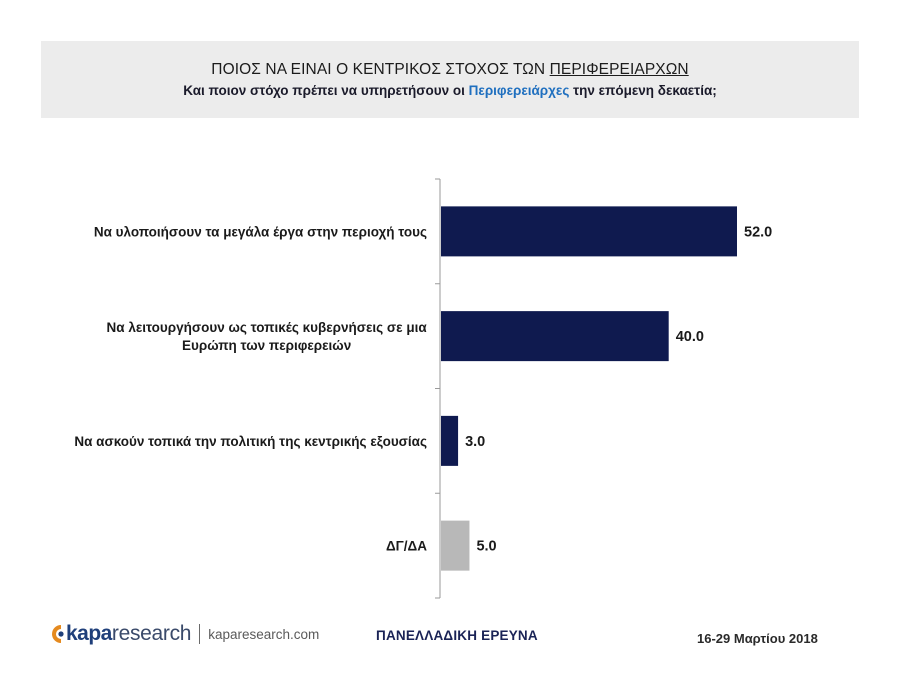 This screenshot has height=695, width=900. Describe the element at coordinates (200, 634) in the screenshot. I see `logo-separator` at that location.